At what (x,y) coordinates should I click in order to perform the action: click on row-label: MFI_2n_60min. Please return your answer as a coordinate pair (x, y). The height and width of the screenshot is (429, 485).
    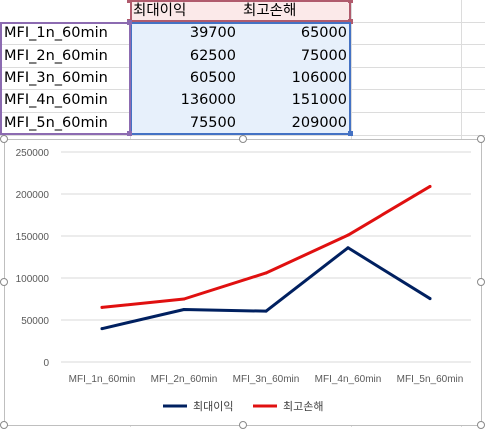
    Looking at the image, I should click on (56, 56).